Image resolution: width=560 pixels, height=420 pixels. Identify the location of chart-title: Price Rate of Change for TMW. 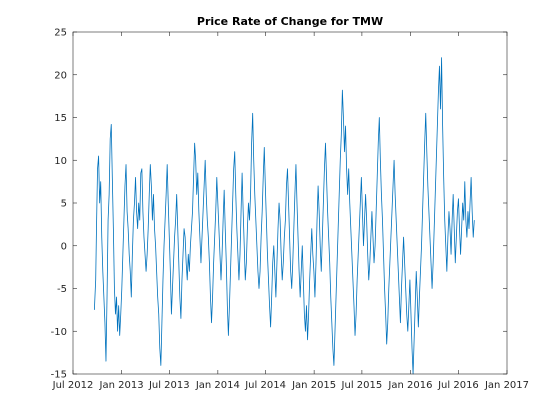
(290, 21).